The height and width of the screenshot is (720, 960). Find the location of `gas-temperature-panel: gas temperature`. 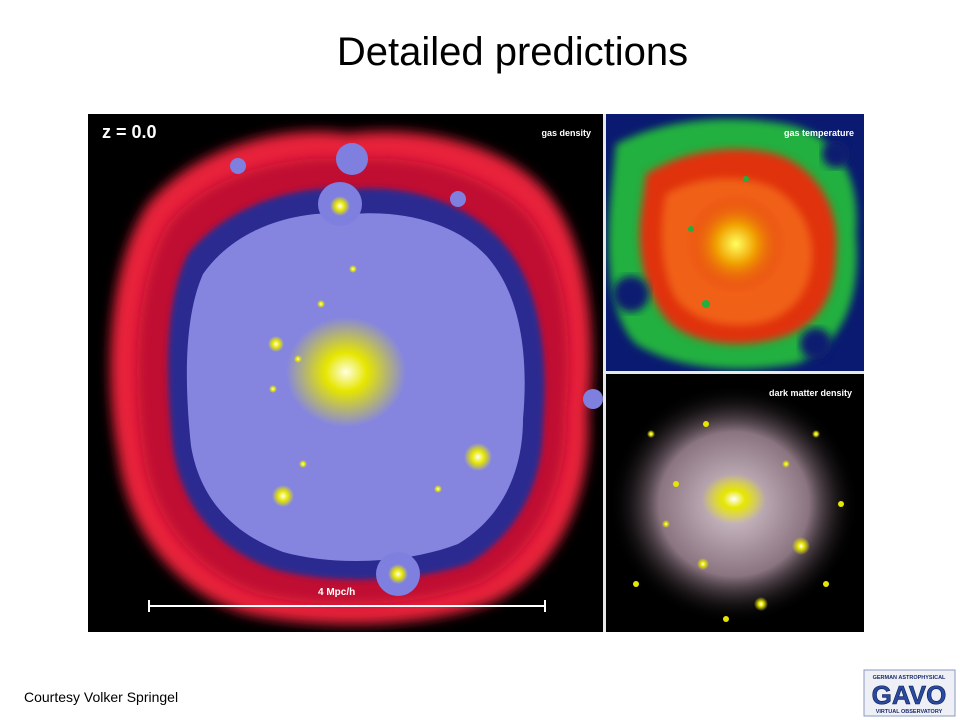

gas-temperature-panel: gas temperature is located at coordinates (735, 242).